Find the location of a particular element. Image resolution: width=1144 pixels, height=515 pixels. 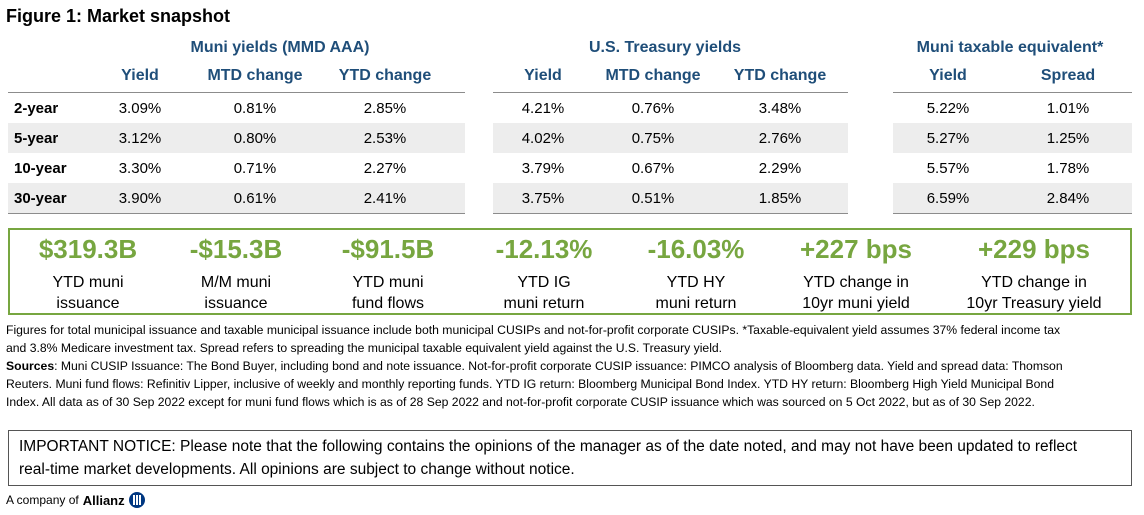

cell-10y-taxable-yield: 5.57% is located at coordinates (948, 168).